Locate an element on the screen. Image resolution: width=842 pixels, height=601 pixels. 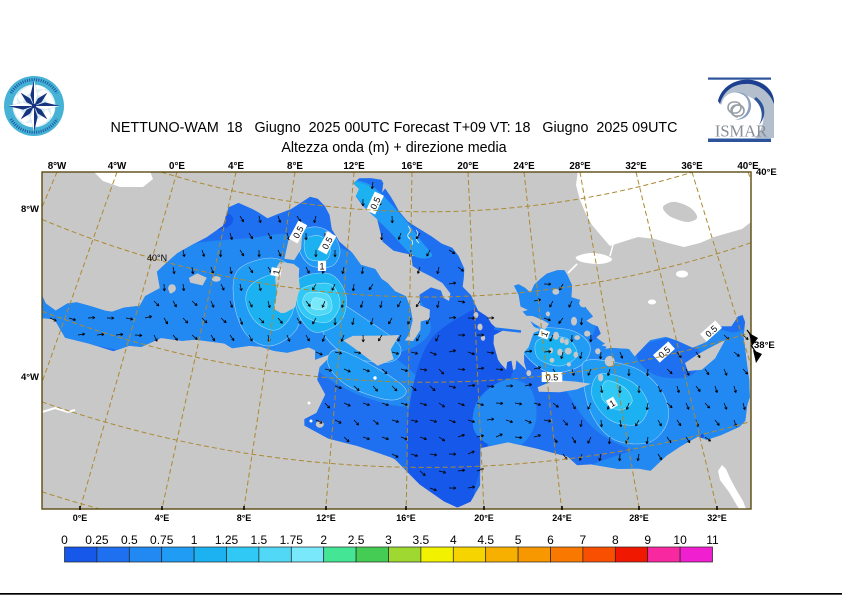
svg-text: 9 is located at coordinates (647, 540).